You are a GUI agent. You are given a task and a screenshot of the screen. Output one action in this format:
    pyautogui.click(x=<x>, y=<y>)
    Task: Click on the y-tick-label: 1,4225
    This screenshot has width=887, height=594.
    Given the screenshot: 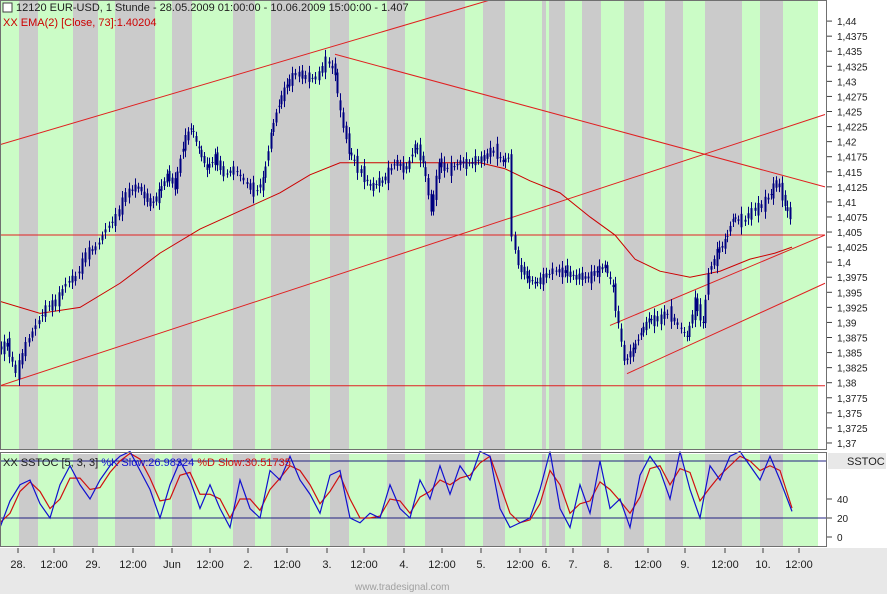 What is the action you would take?
    pyautogui.click(x=852, y=128)
    